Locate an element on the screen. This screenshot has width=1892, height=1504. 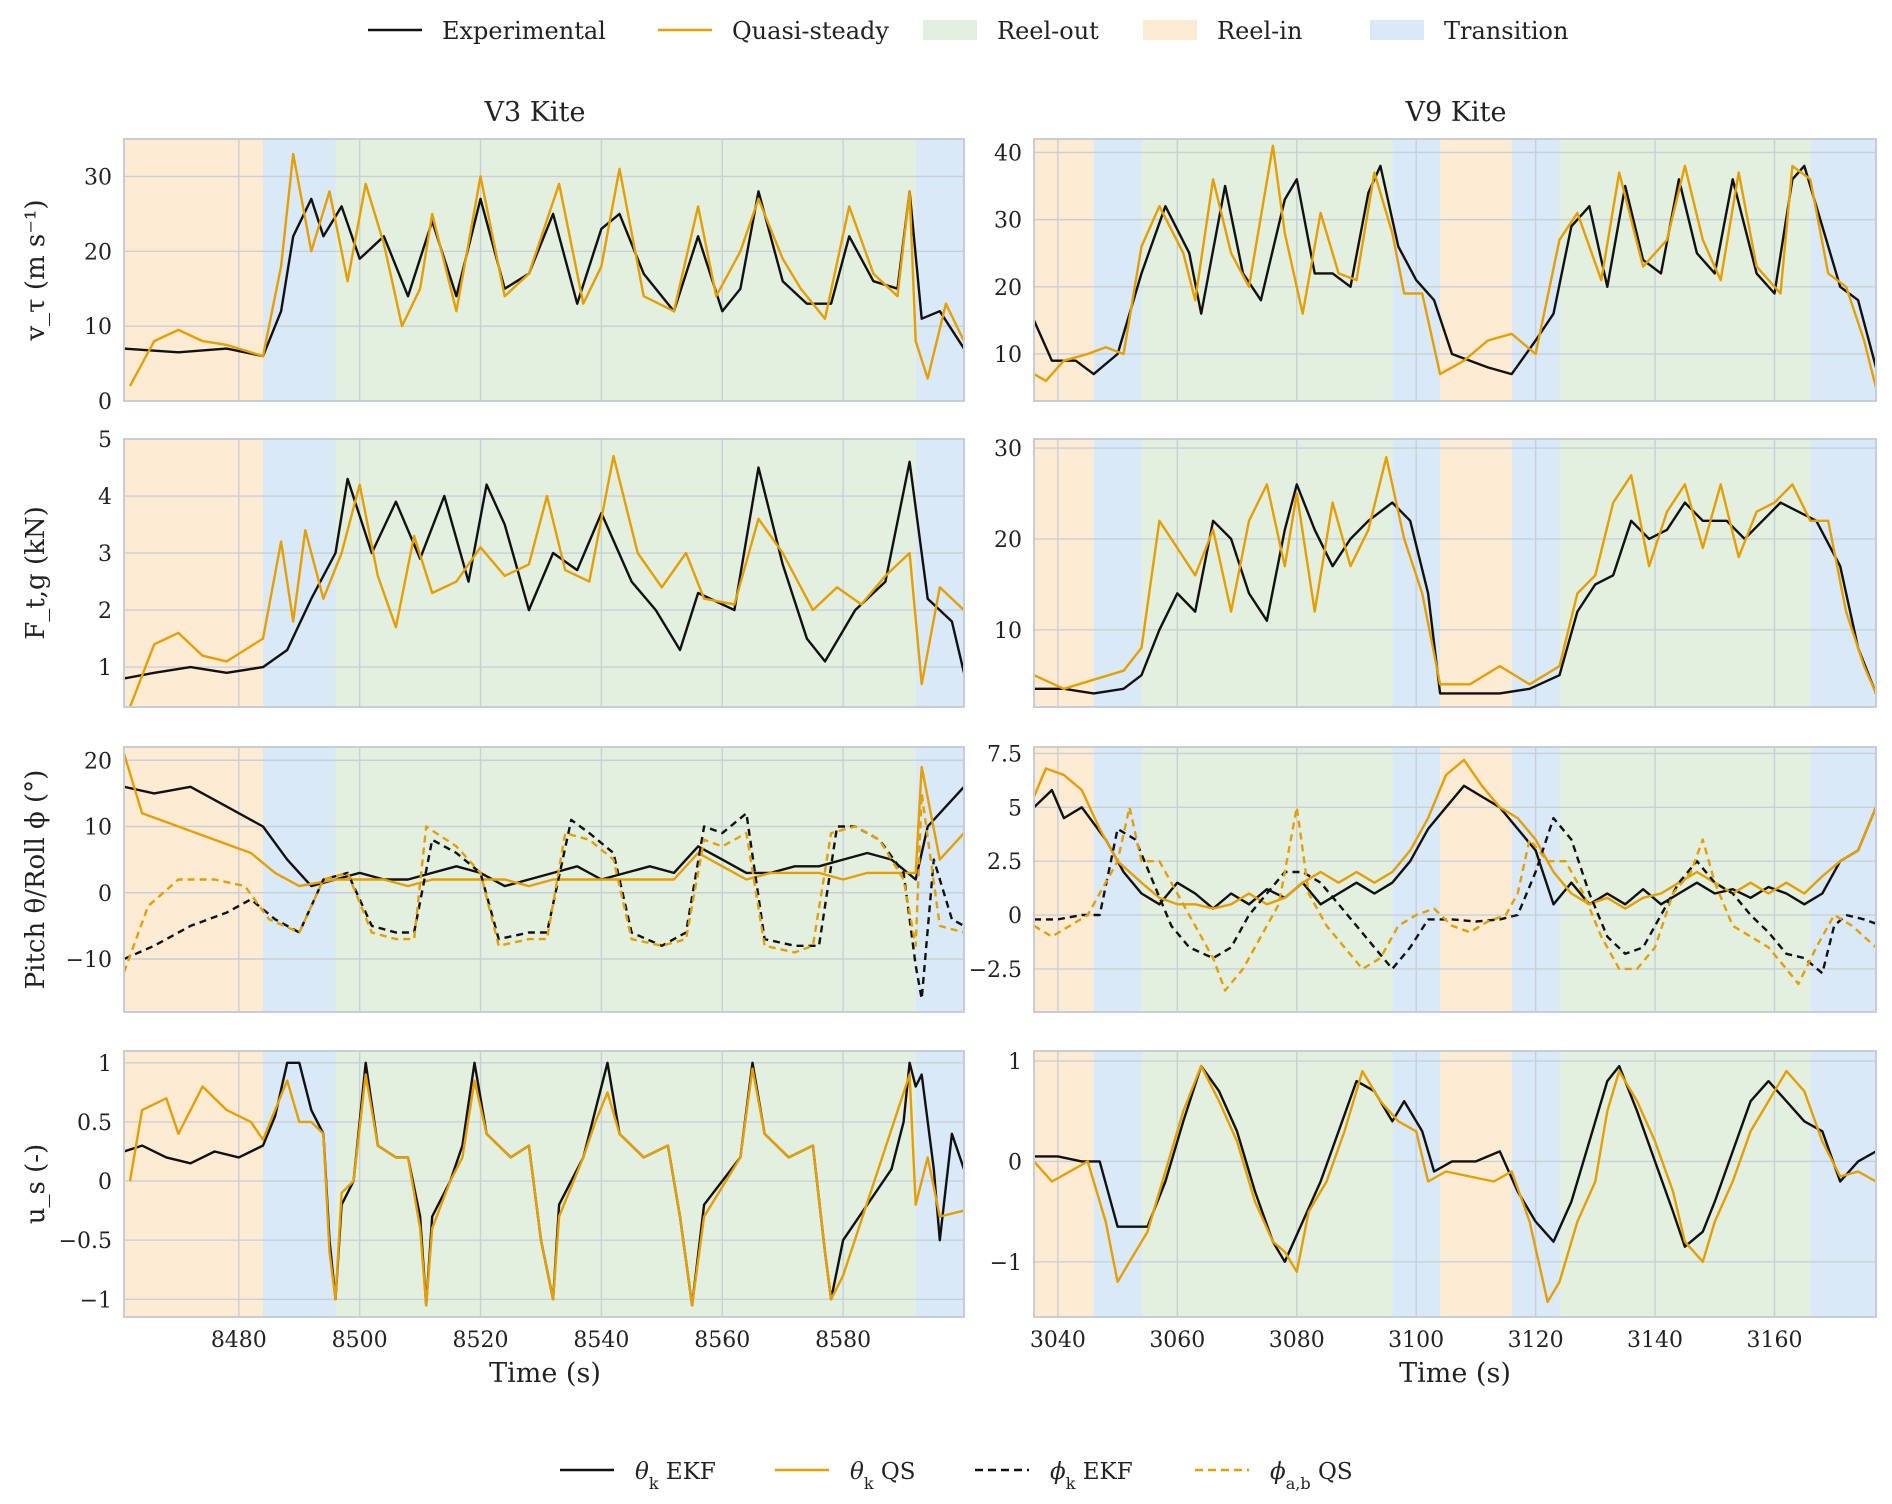
panel-1-1: 10 20 30 is located at coordinates (1435, 572).